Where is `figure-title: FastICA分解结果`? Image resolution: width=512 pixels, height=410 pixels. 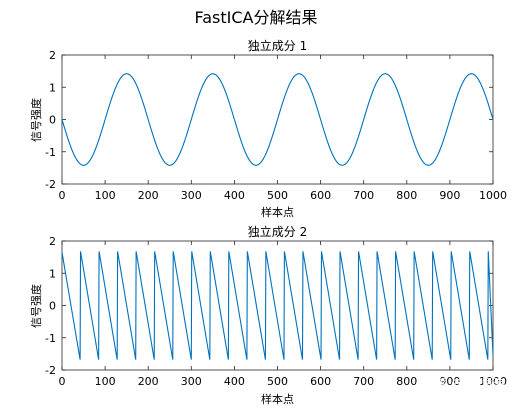
figure-title: FastICA分解结果 is located at coordinates (256, 17).